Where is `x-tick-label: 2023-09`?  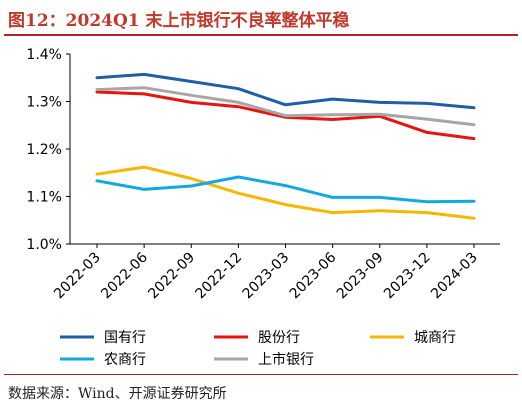 x-tick-label: 2023-09 is located at coordinates (360, 276).